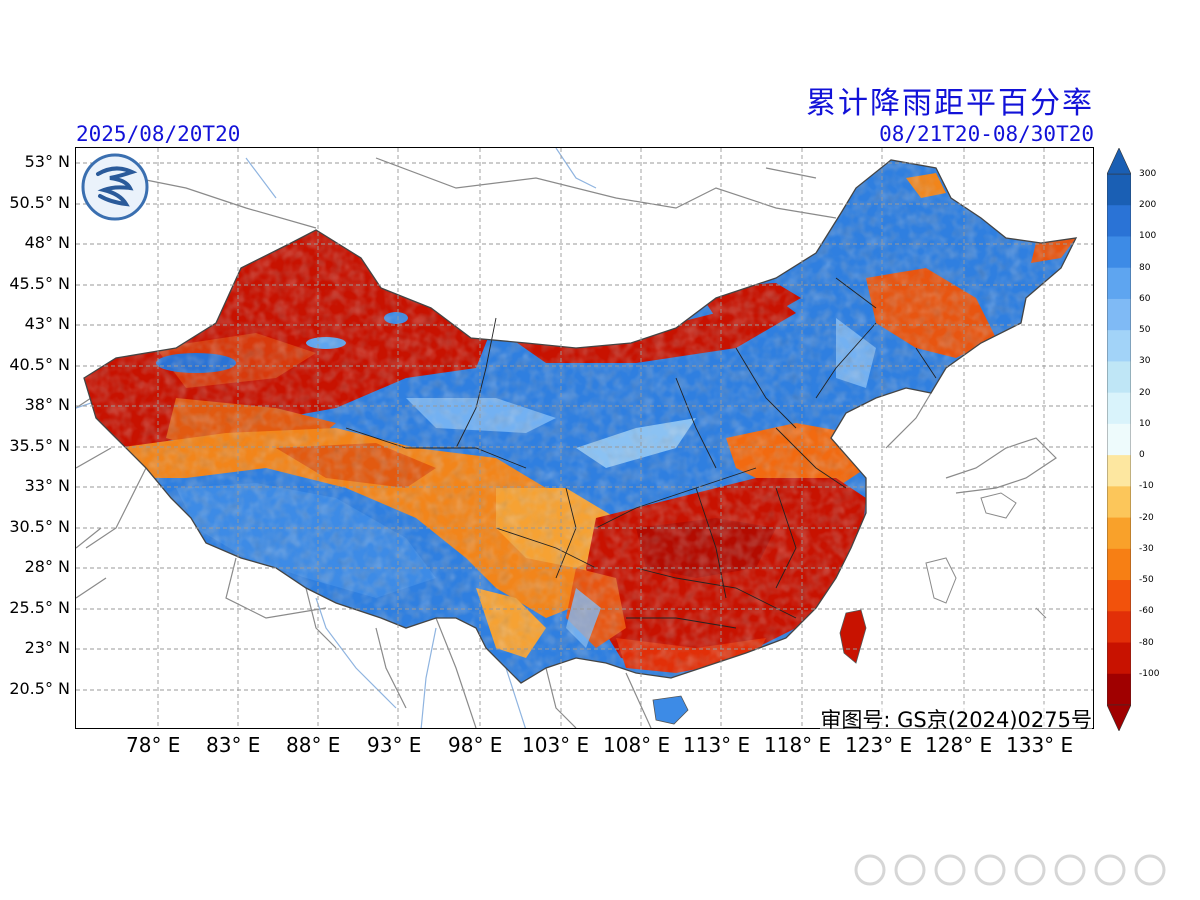  I want to click on colorbar-tick-label: 50, so click(1145, 330).